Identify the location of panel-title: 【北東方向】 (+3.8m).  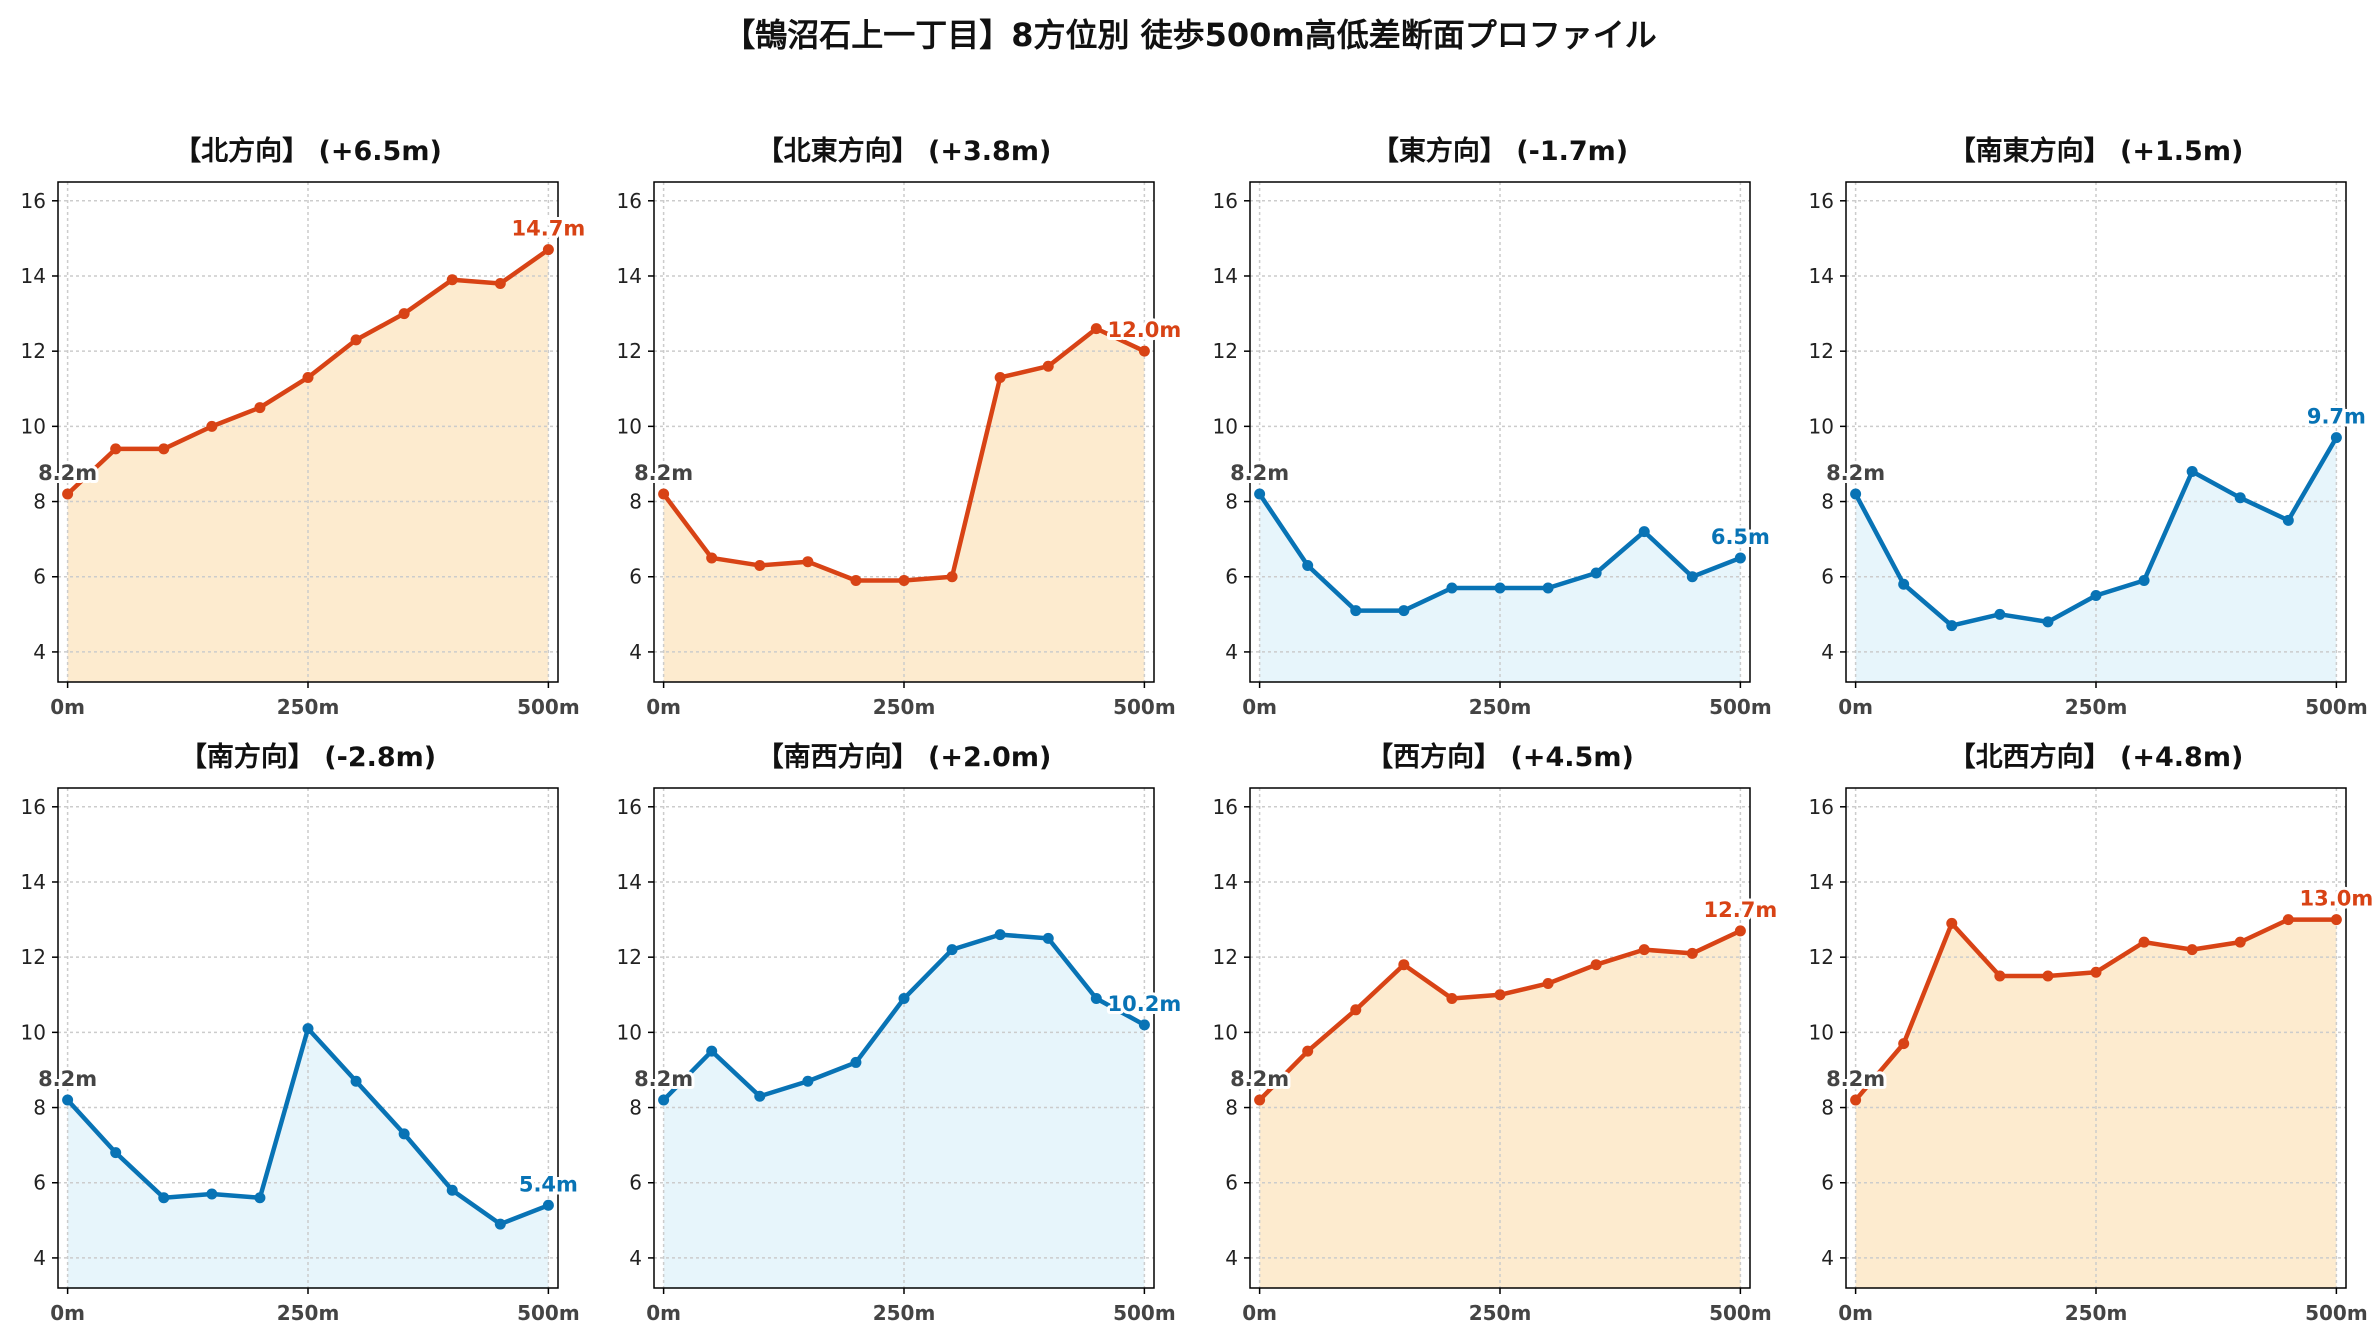
(904, 151).